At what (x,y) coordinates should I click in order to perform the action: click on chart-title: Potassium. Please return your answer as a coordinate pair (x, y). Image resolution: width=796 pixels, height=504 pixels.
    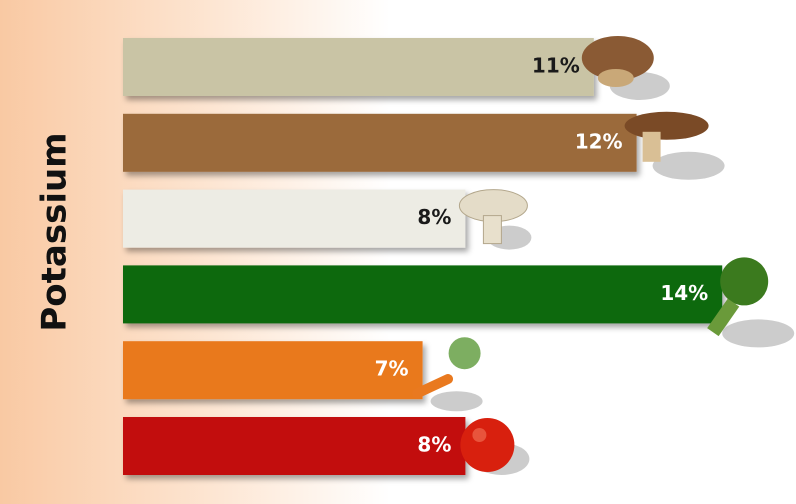
    Looking at the image, I should click on (55, 231).